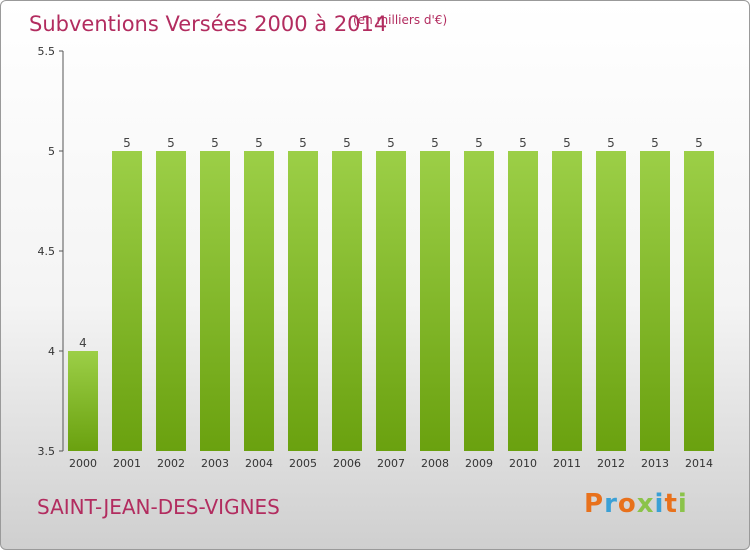 This screenshot has width=750, height=550. What do you see at coordinates (435, 463) in the screenshot?
I see `x-tick-label: 2008` at bounding box center [435, 463].